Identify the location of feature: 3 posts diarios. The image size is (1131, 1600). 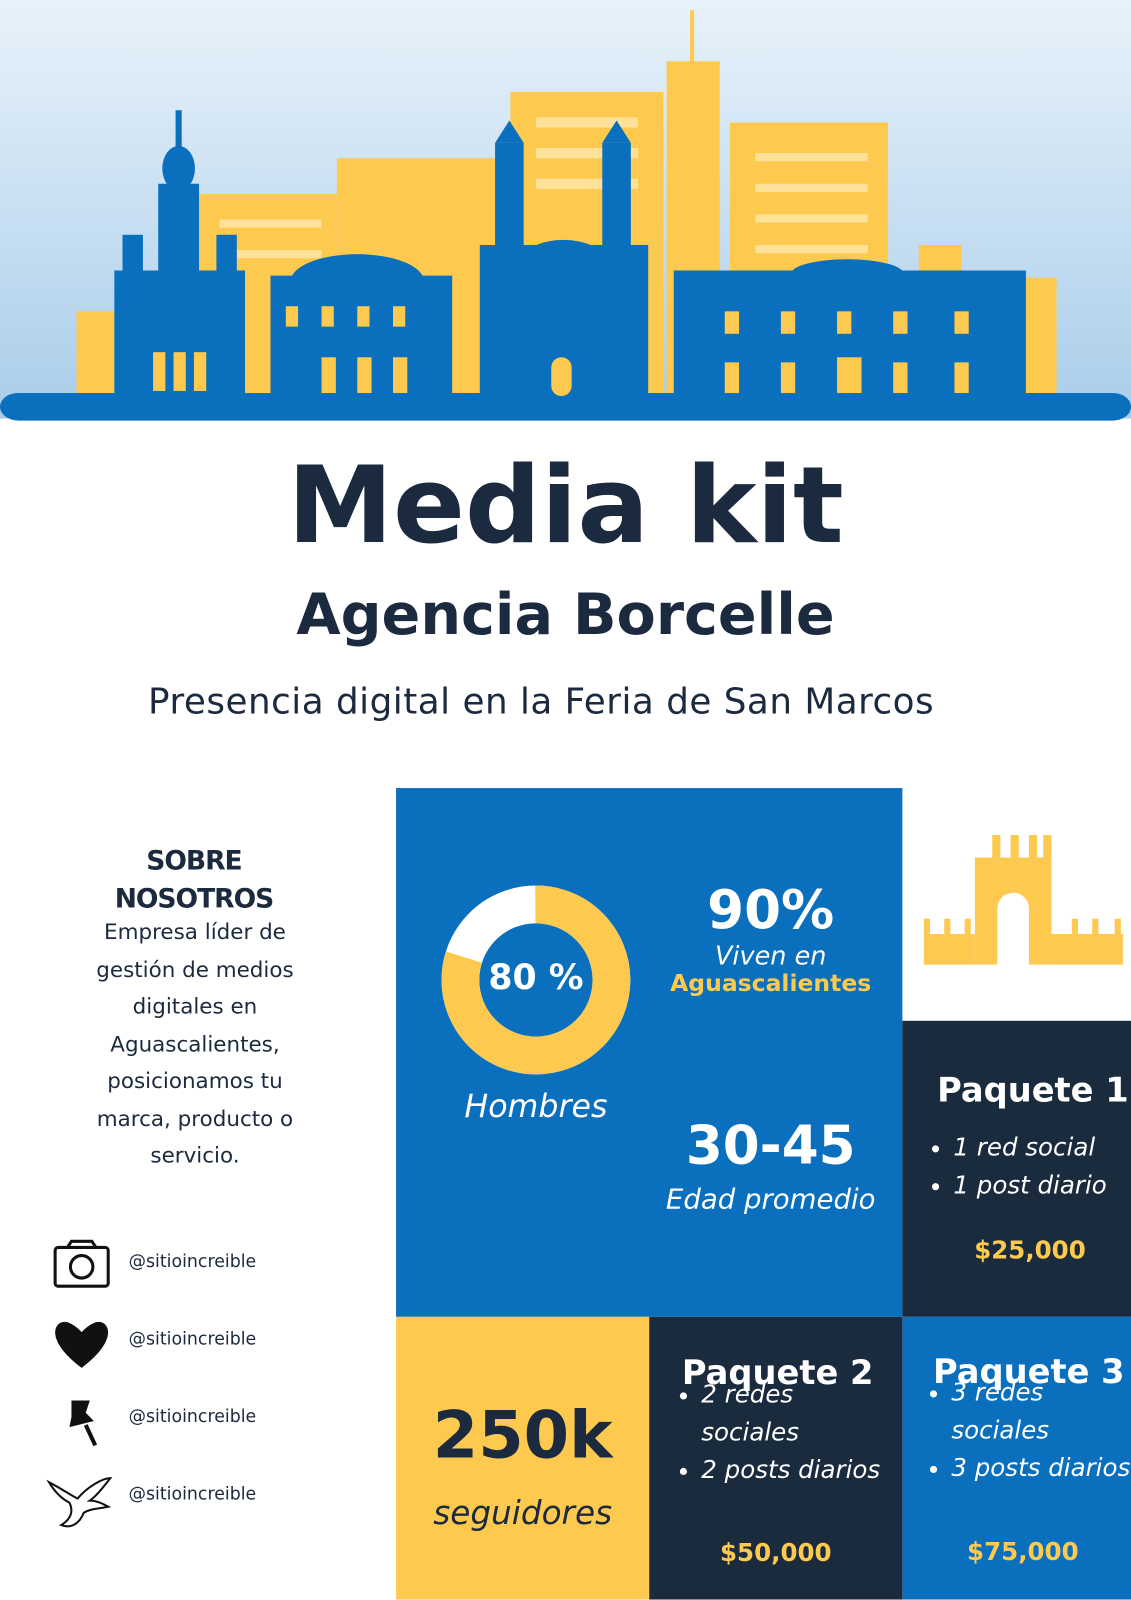
(1041, 1469).